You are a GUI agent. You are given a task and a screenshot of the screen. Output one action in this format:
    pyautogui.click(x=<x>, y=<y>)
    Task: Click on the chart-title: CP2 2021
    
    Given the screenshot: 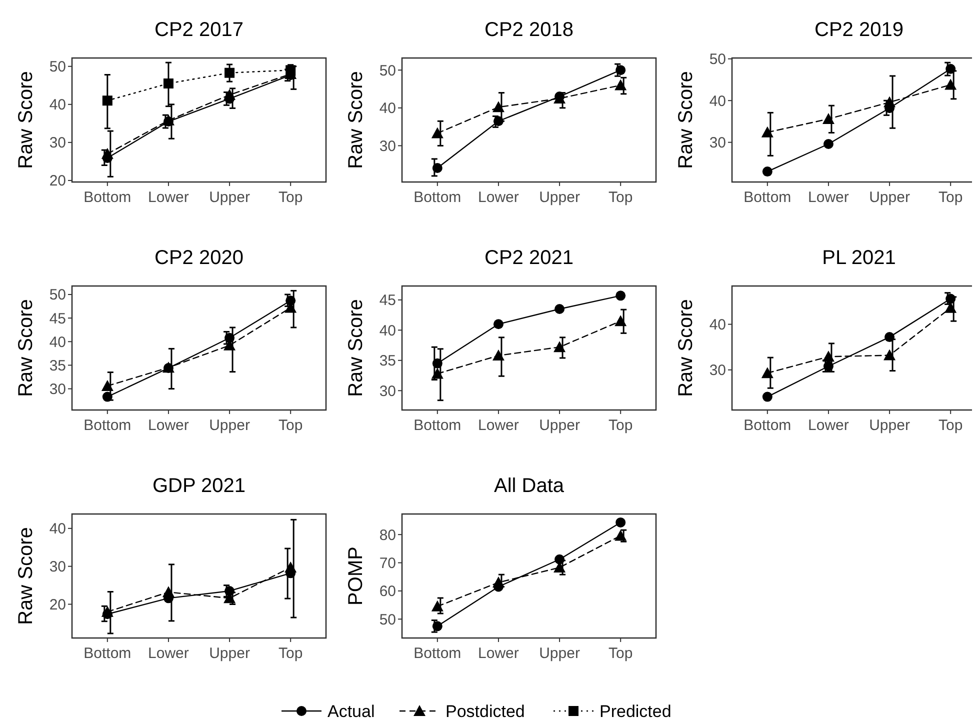 What is the action you would take?
    pyautogui.click(x=529, y=258)
    